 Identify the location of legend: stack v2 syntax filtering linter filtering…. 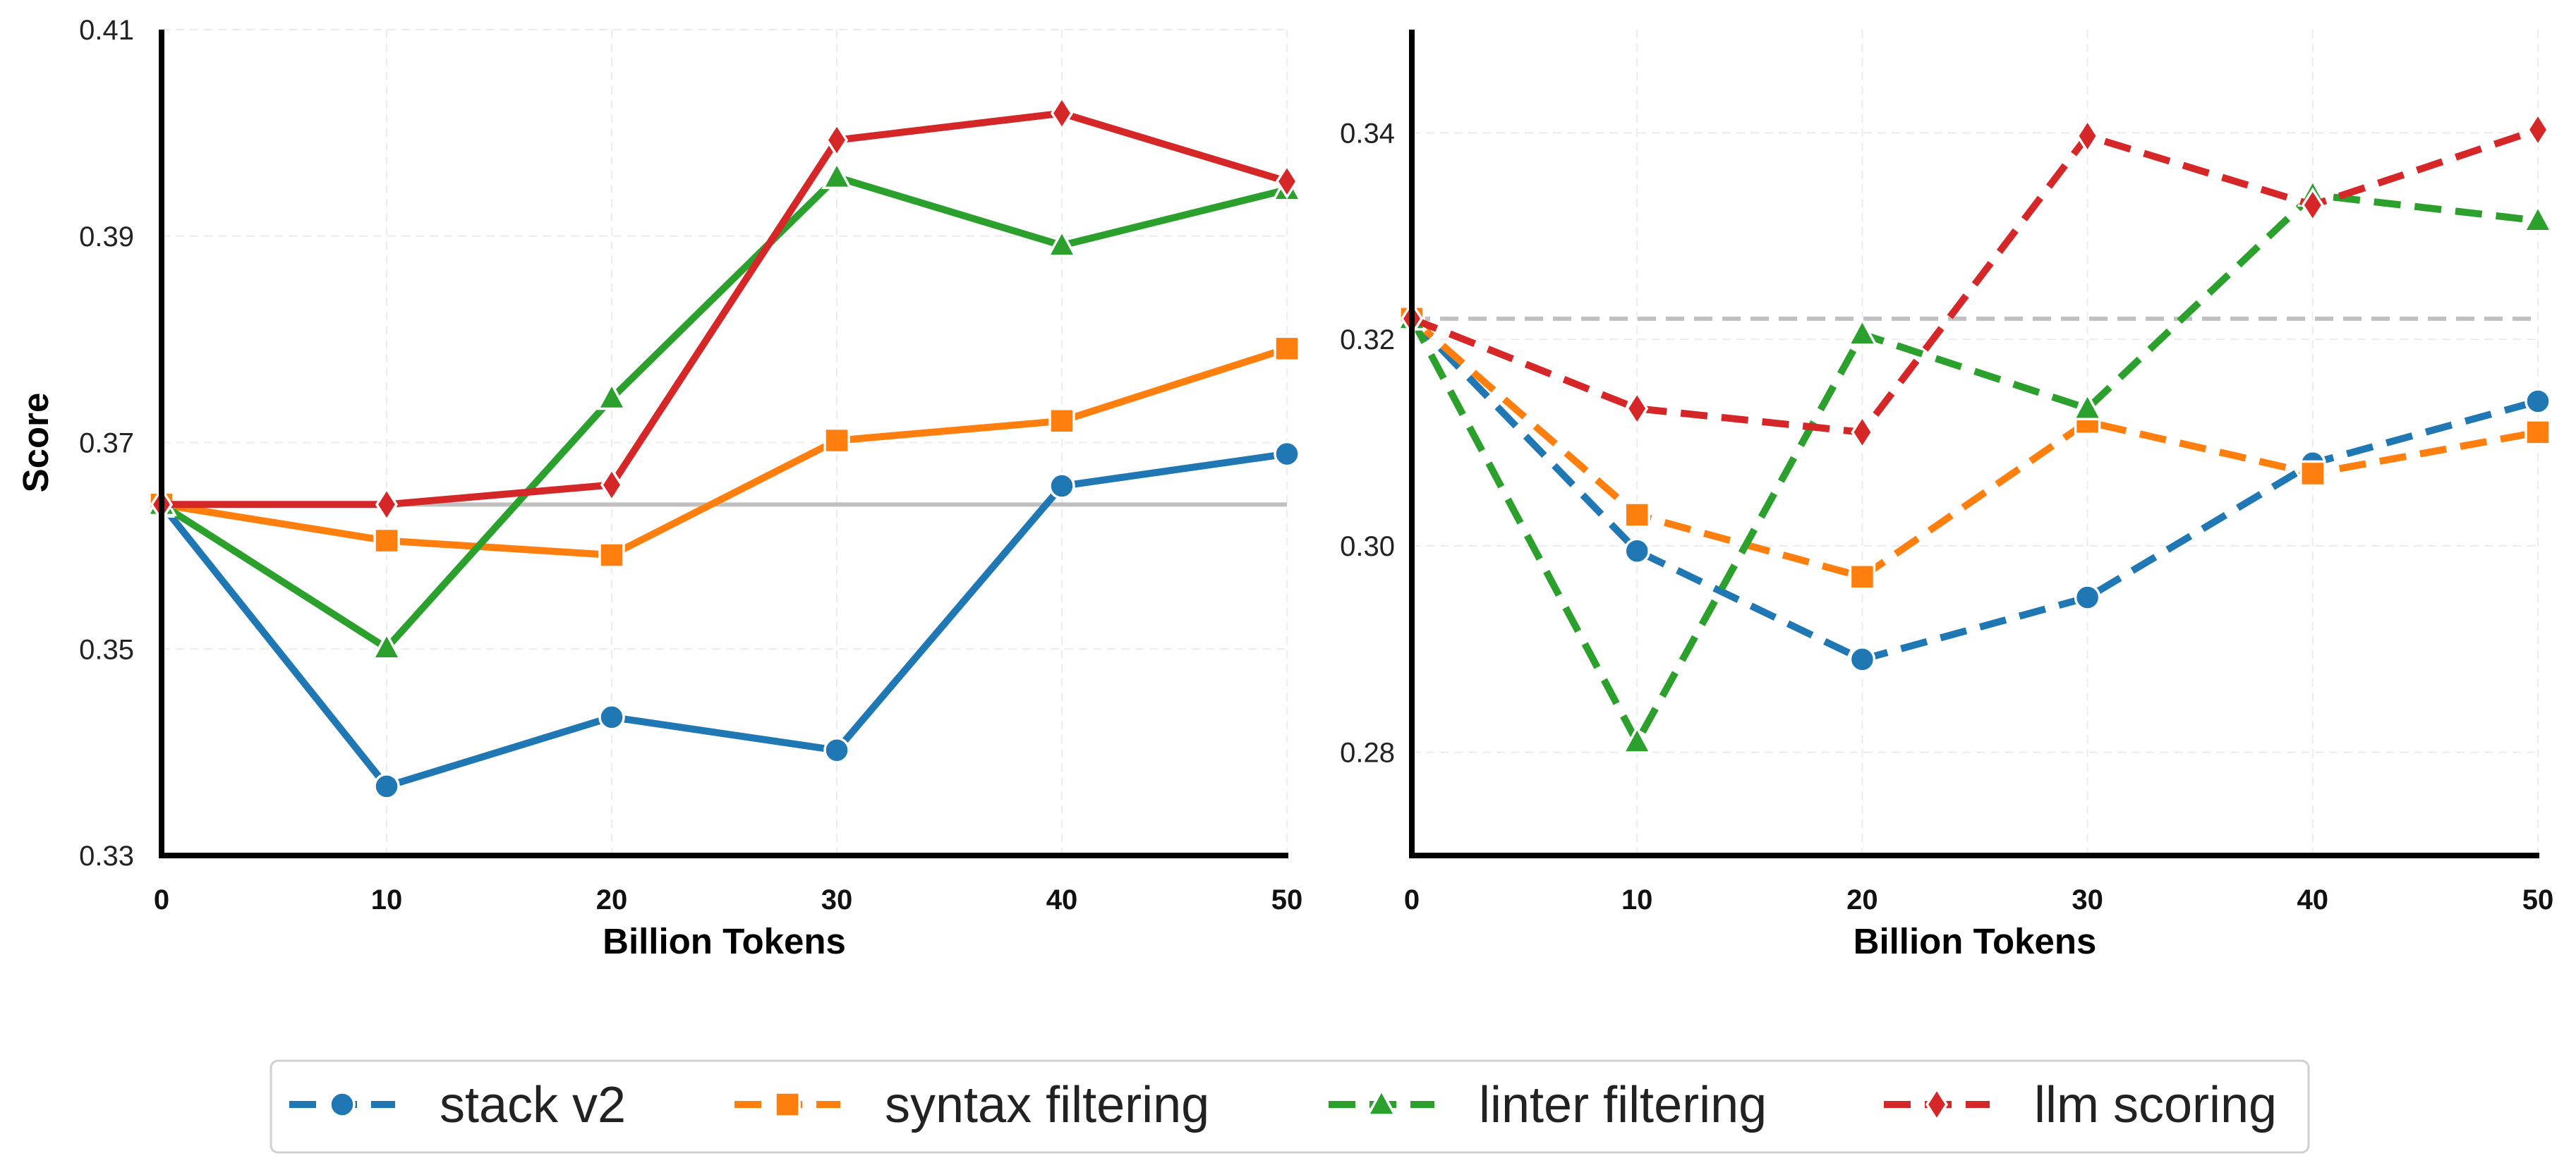
(1290, 1106).